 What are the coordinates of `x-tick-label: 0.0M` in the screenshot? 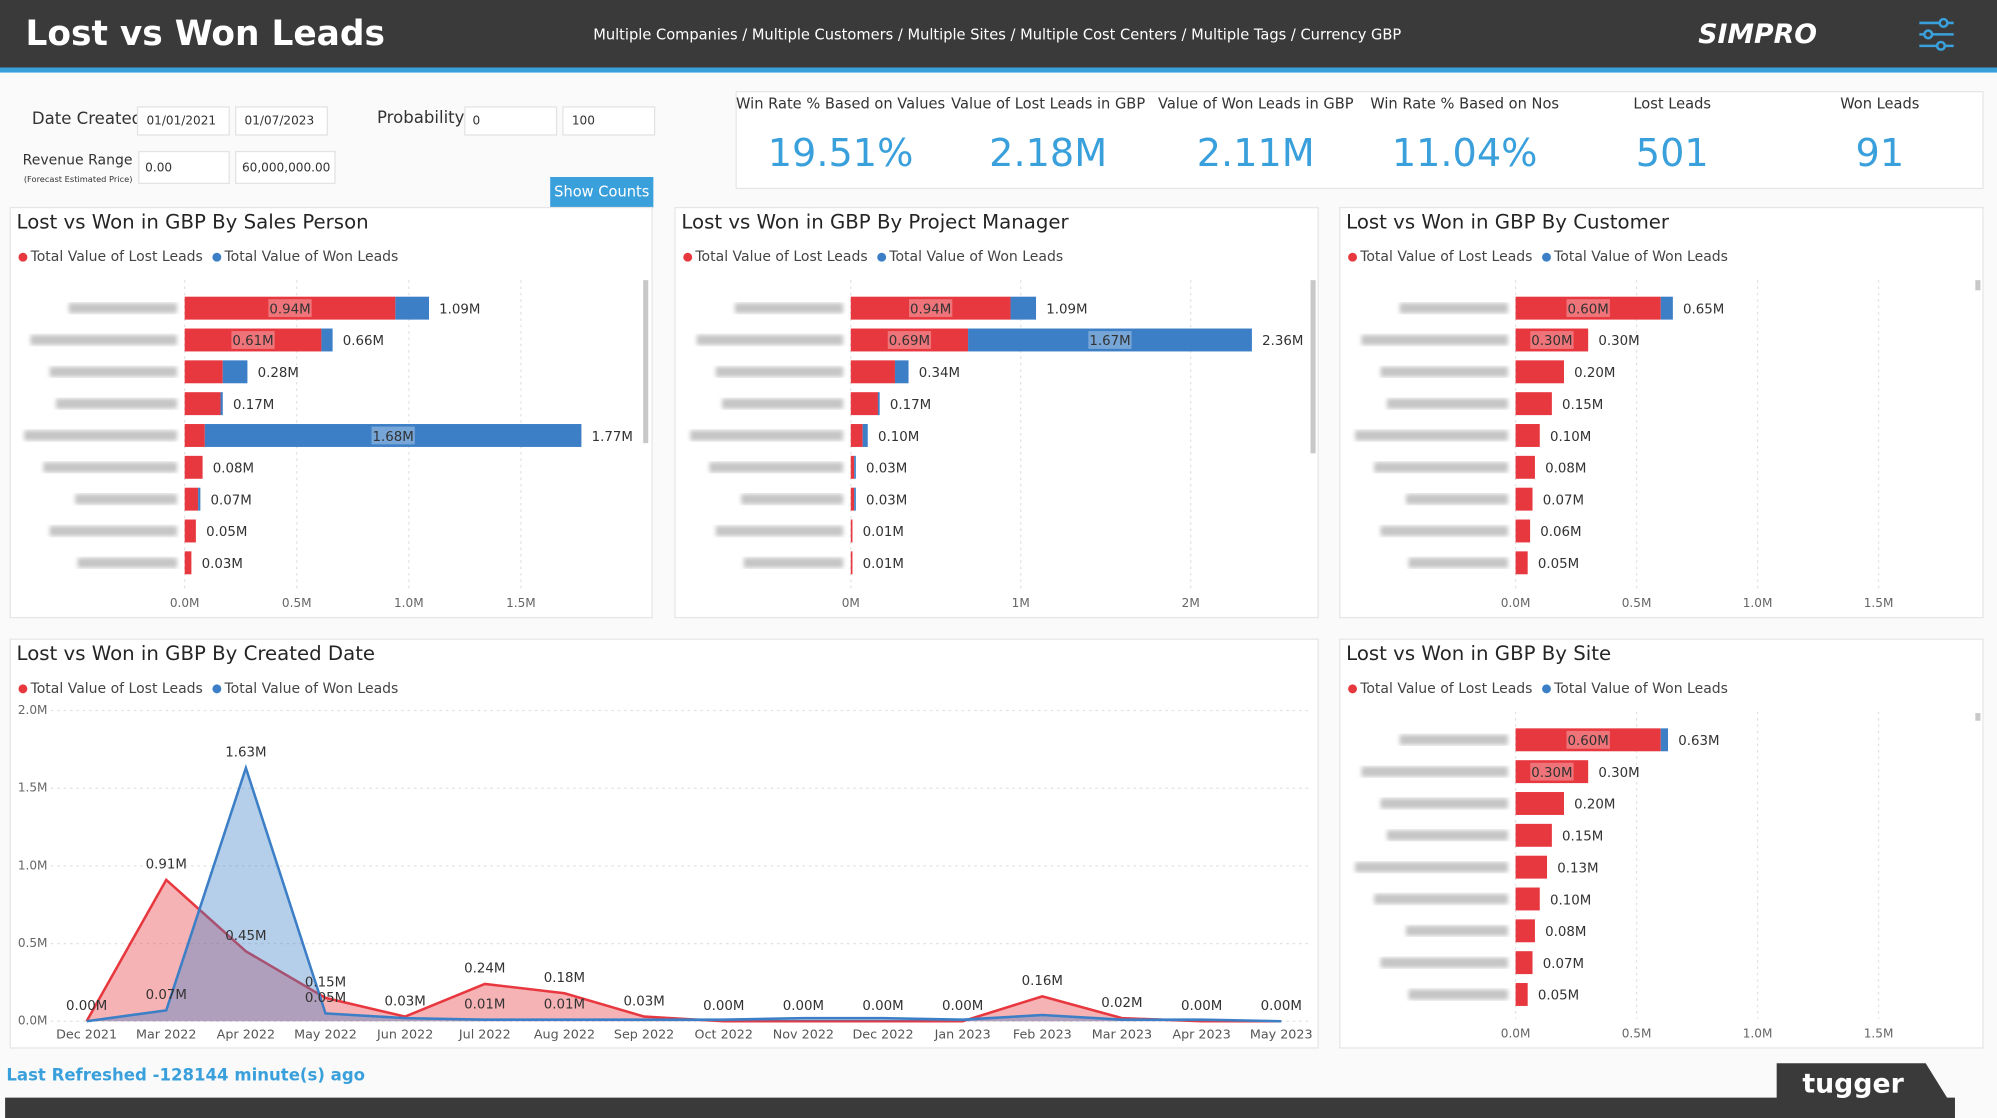 It's located at (1516, 603).